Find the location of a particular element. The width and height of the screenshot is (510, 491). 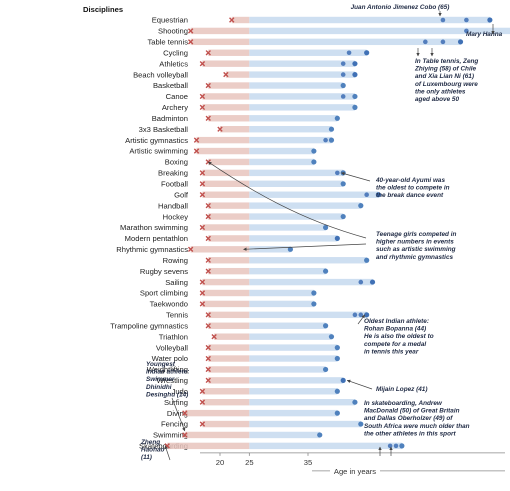

row-judo: Judo is located at coordinates (256, 391).